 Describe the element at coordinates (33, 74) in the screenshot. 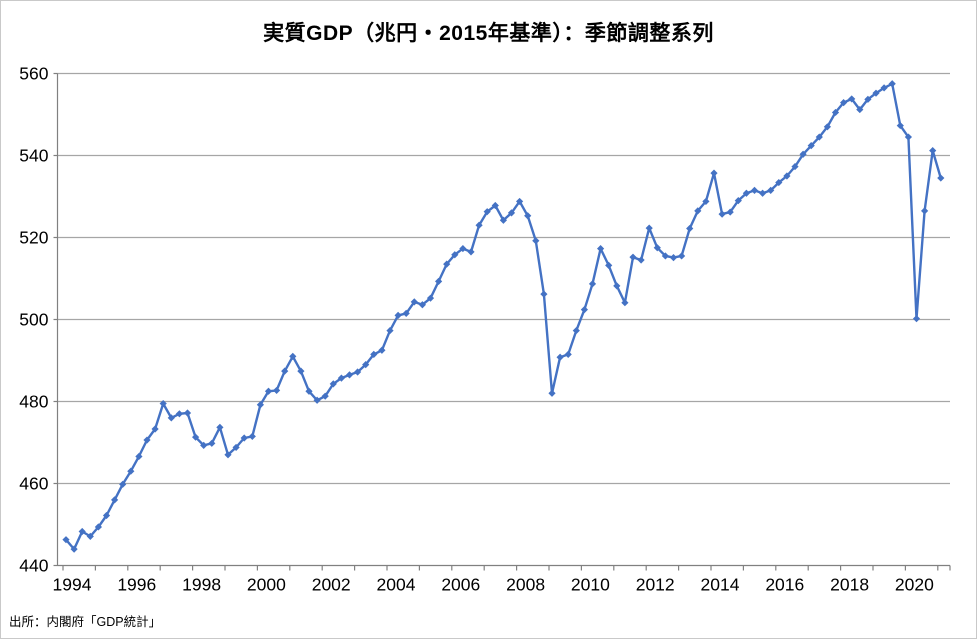

I see `y-axis-label: 560` at that location.